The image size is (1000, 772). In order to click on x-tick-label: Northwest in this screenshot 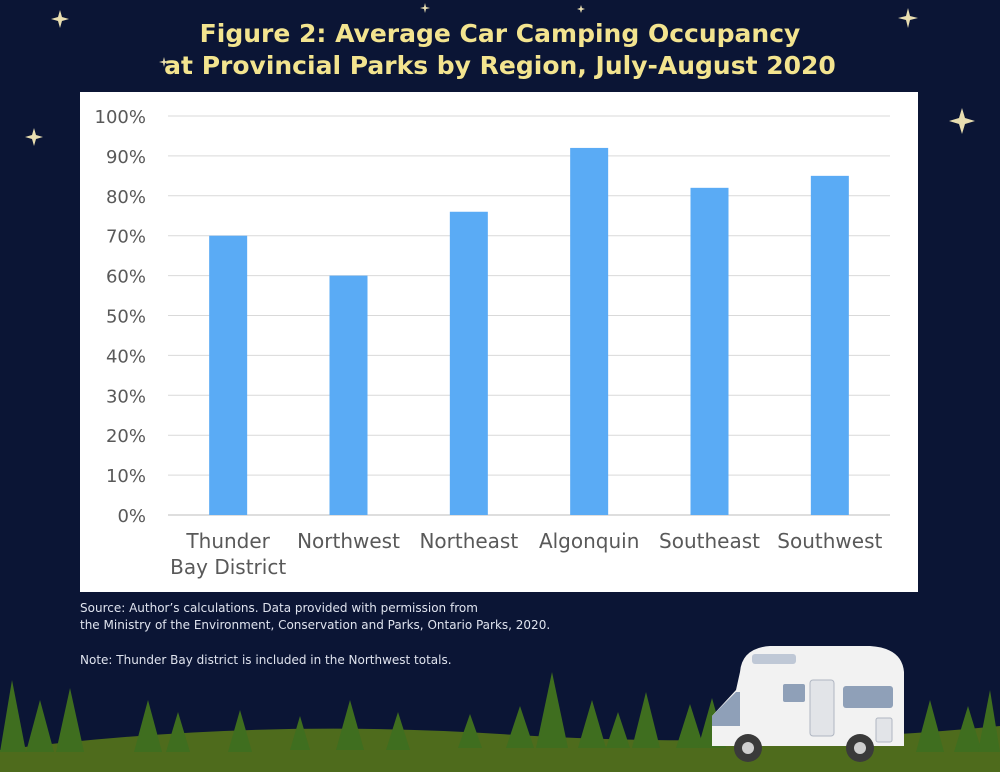, I will do `click(348, 541)`.